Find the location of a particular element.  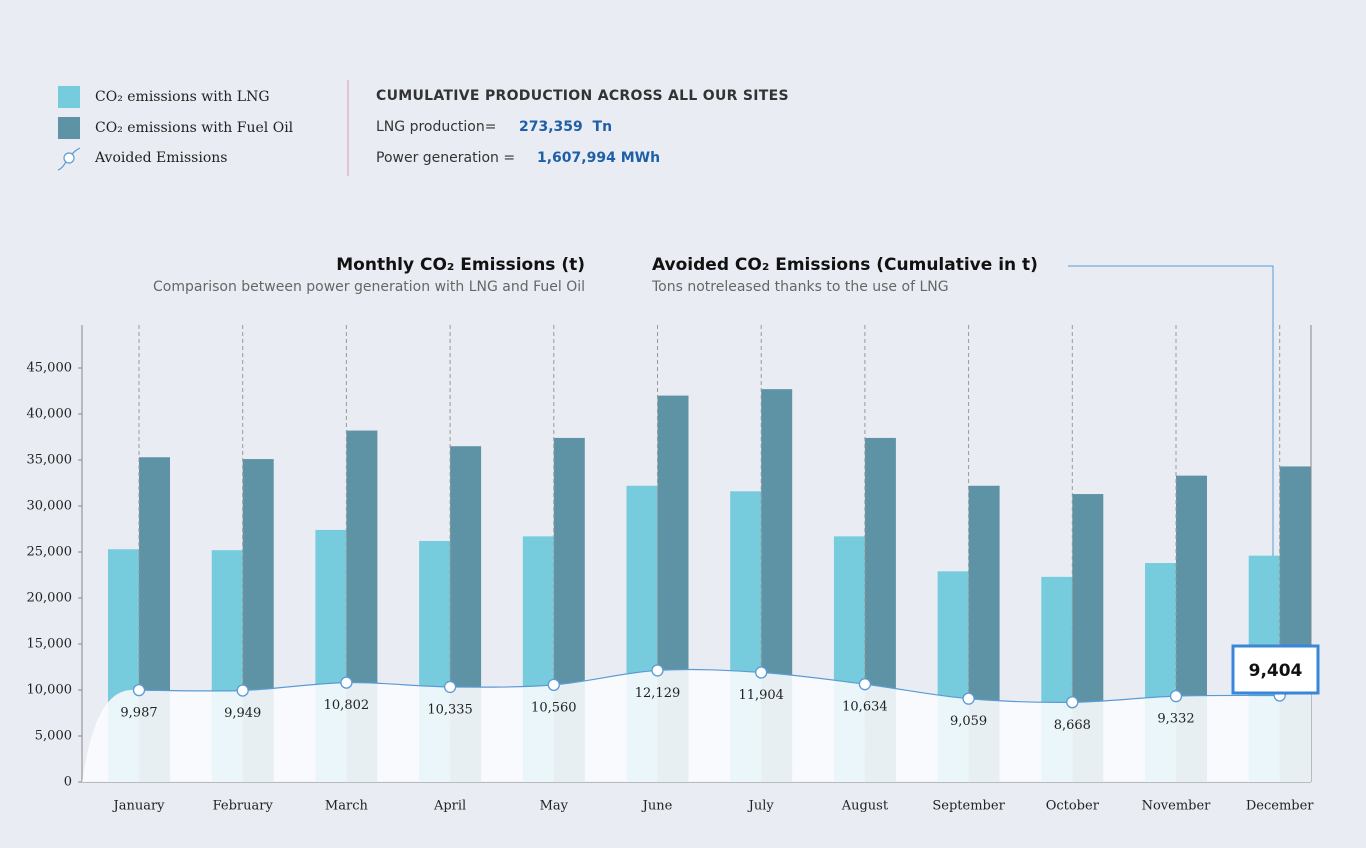

chart-title: Monthly CO₂ Emissions (t) is located at coordinates (460, 265).